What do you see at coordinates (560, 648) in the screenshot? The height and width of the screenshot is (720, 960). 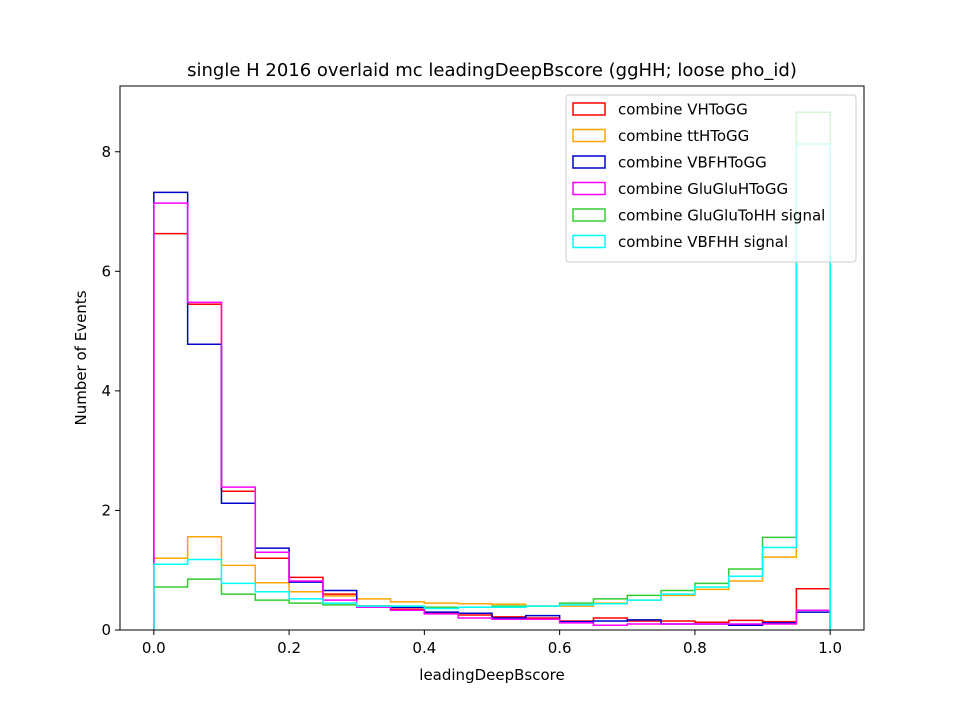 I see `x-tick-label: 0.6` at bounding box center [560, 648].